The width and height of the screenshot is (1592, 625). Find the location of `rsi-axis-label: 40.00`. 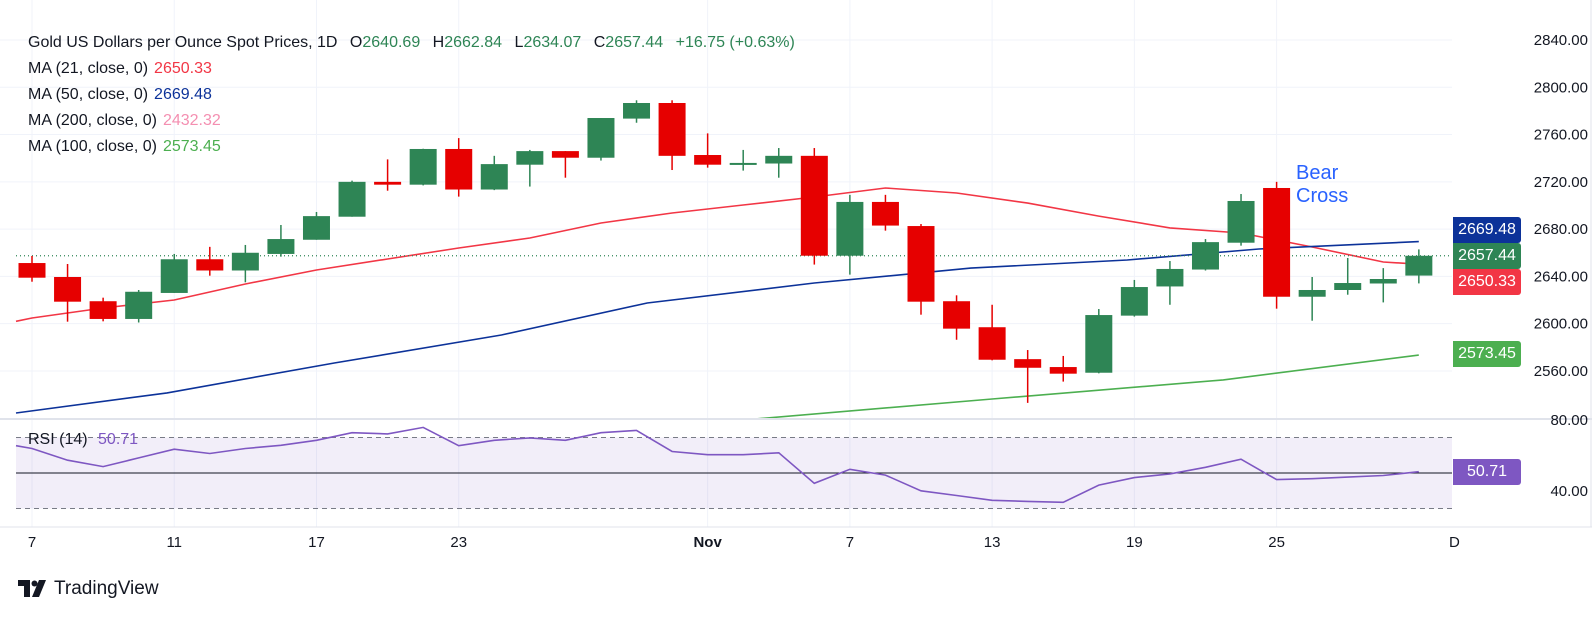

rsi-axis-label: 40.00 is located at coordinates (1569, 491).